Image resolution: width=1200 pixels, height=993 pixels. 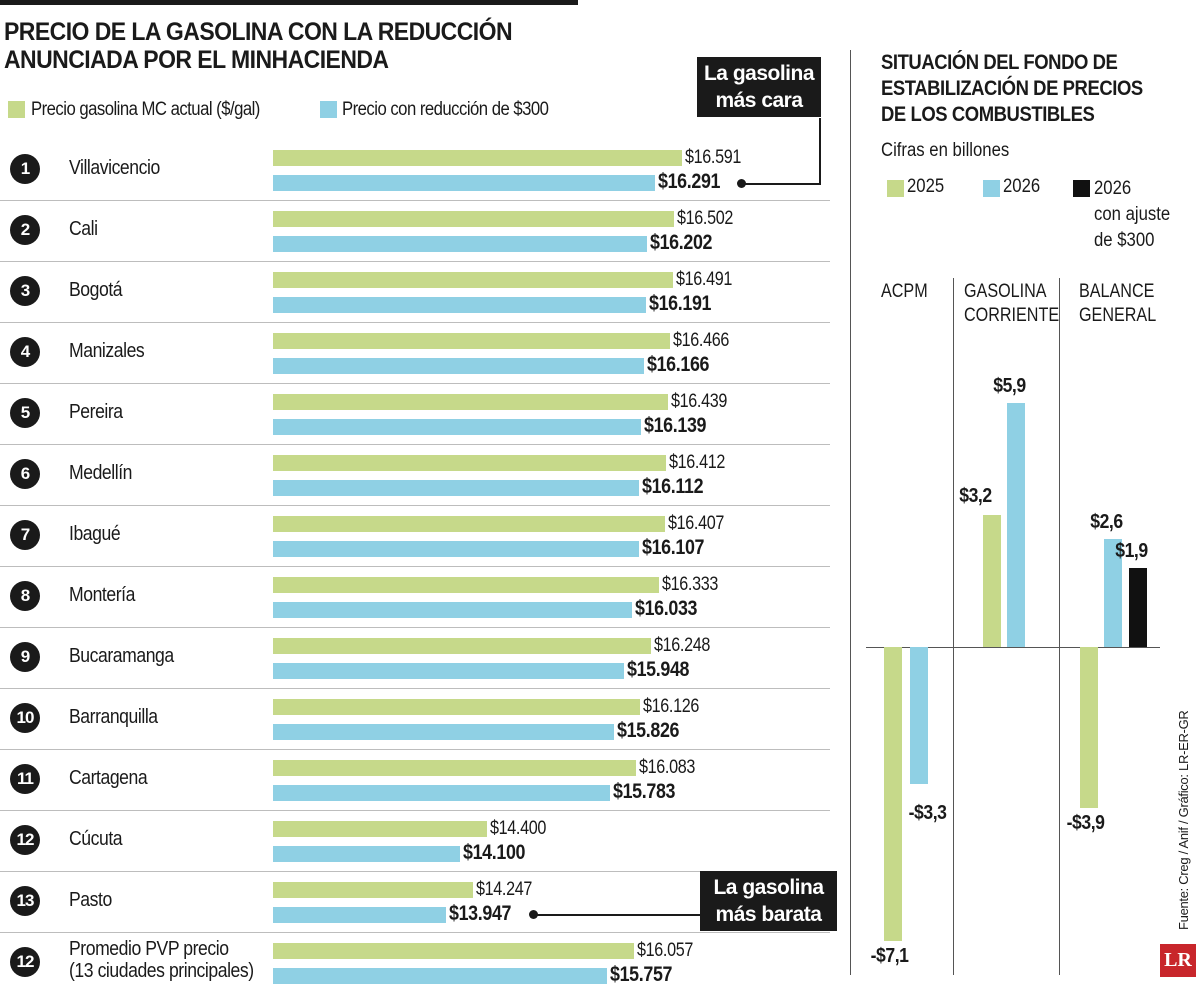 What do you see at coordinates (95, 534) in the screenshot?
I see `city-label: Ibagué` at bounding box center [95, 534].